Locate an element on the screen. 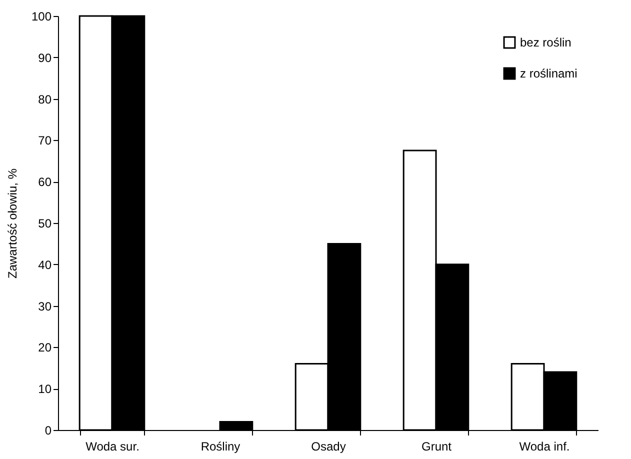  y-tick-label: 100 is located at coordinates (41, 17).